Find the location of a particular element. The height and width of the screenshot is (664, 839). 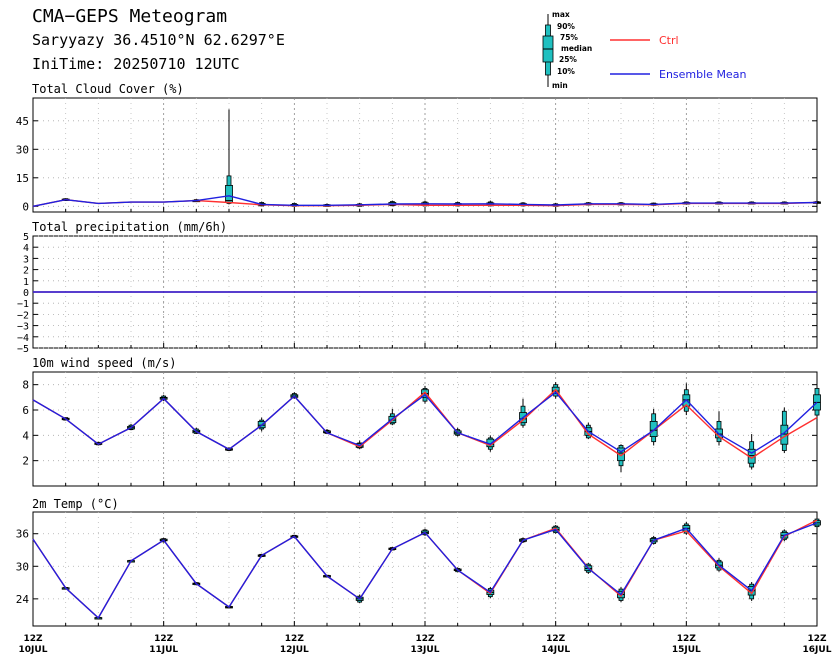

x-tick-label-date: 10JUL is located at coordinates (33, 650).